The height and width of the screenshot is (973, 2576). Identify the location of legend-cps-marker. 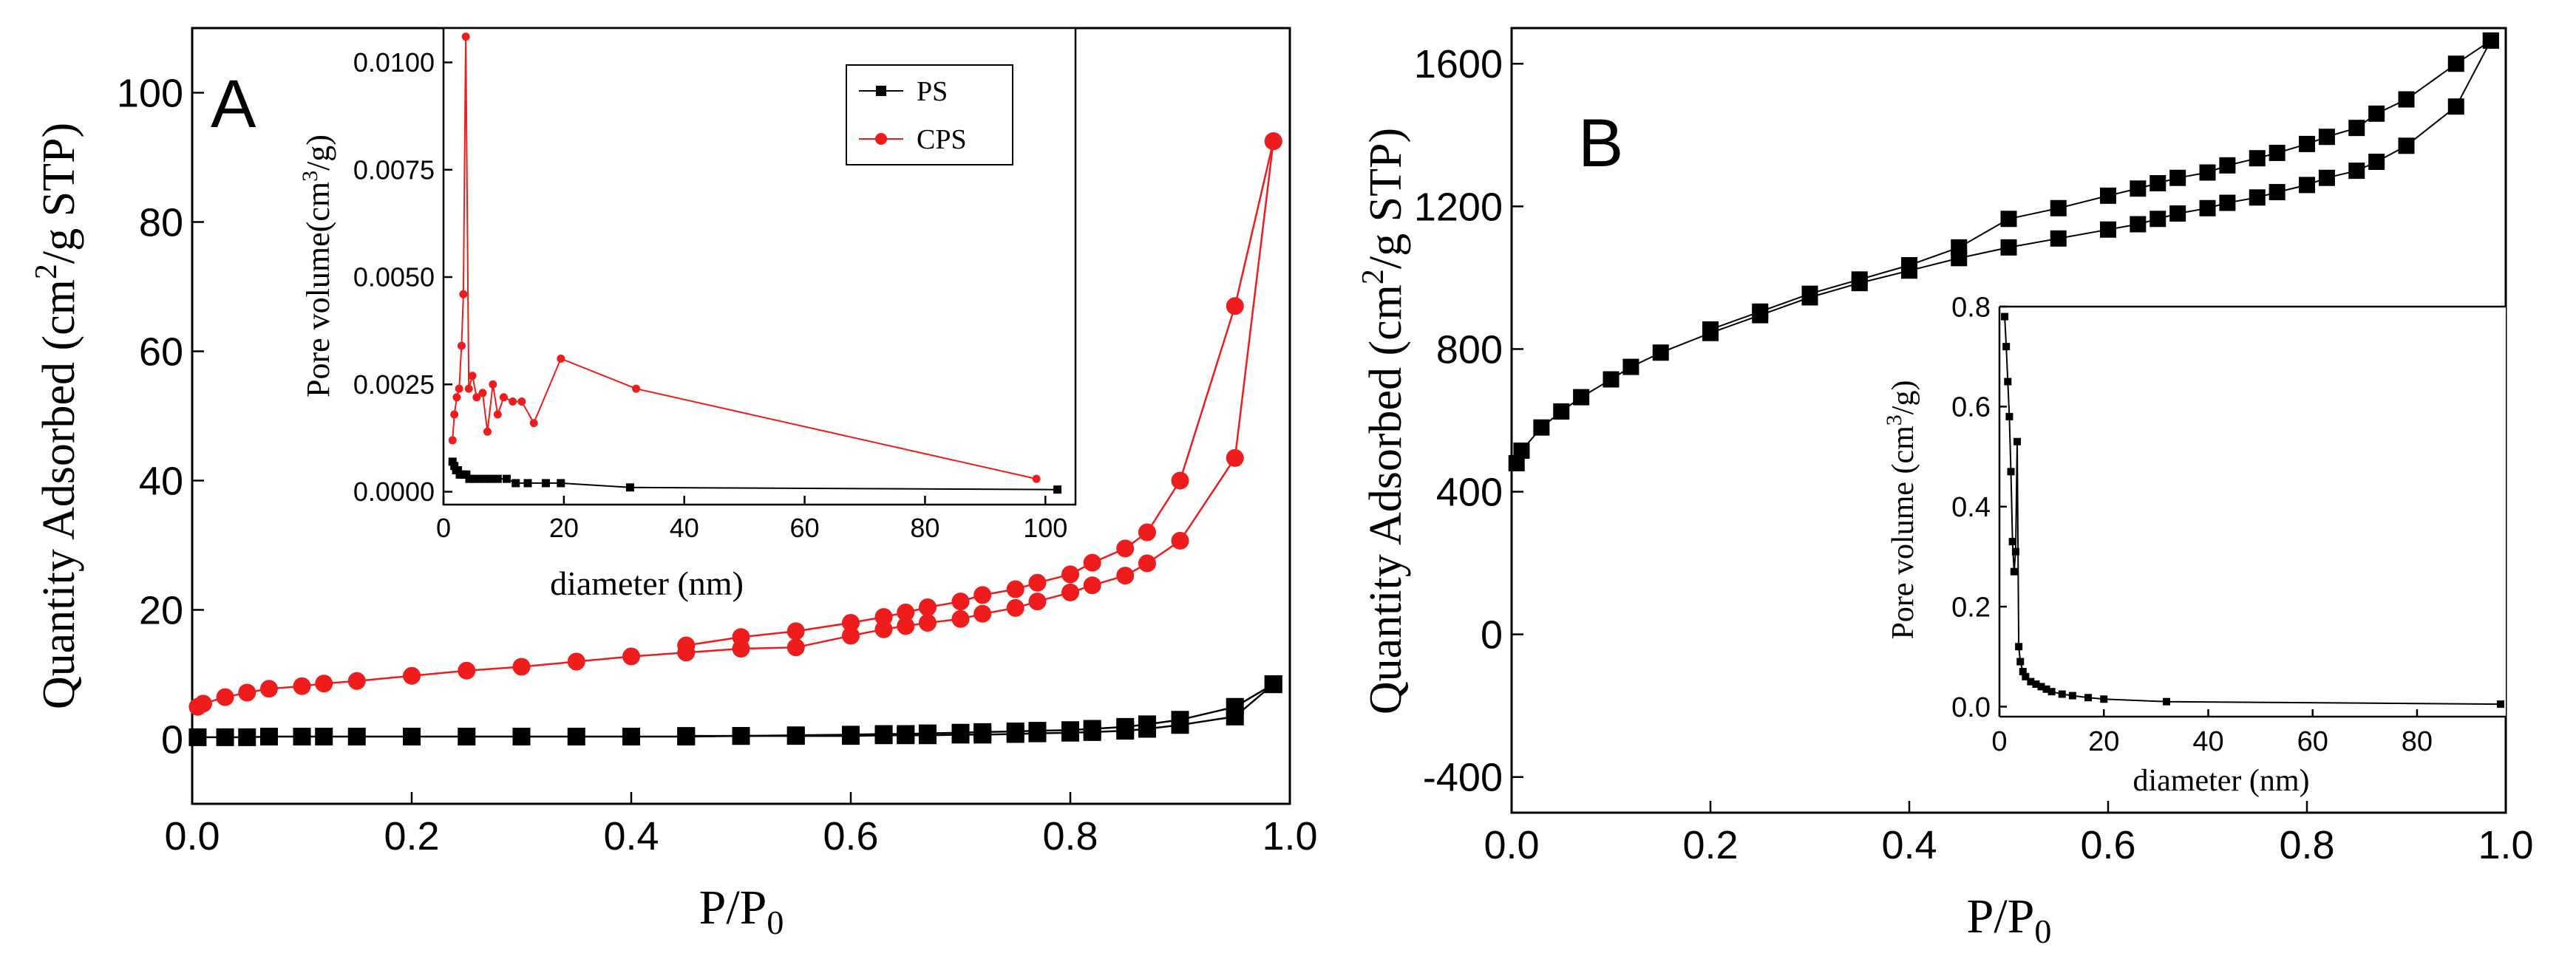
(881, 139).